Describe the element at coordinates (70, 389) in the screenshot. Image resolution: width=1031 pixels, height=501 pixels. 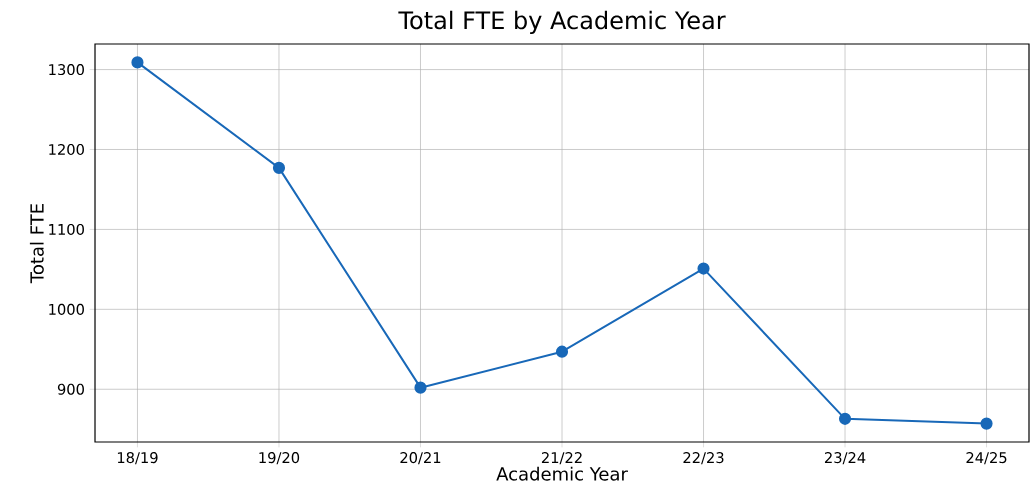
I see `y-tick-label: 900` at that location.